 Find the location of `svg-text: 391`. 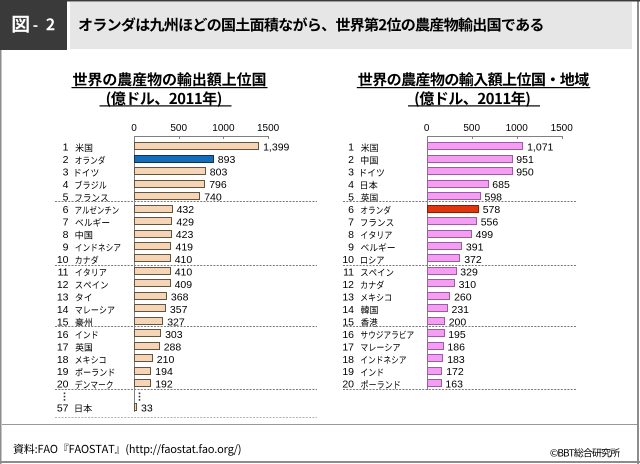

svg-text: 391 is located at coordinates (475, 248).